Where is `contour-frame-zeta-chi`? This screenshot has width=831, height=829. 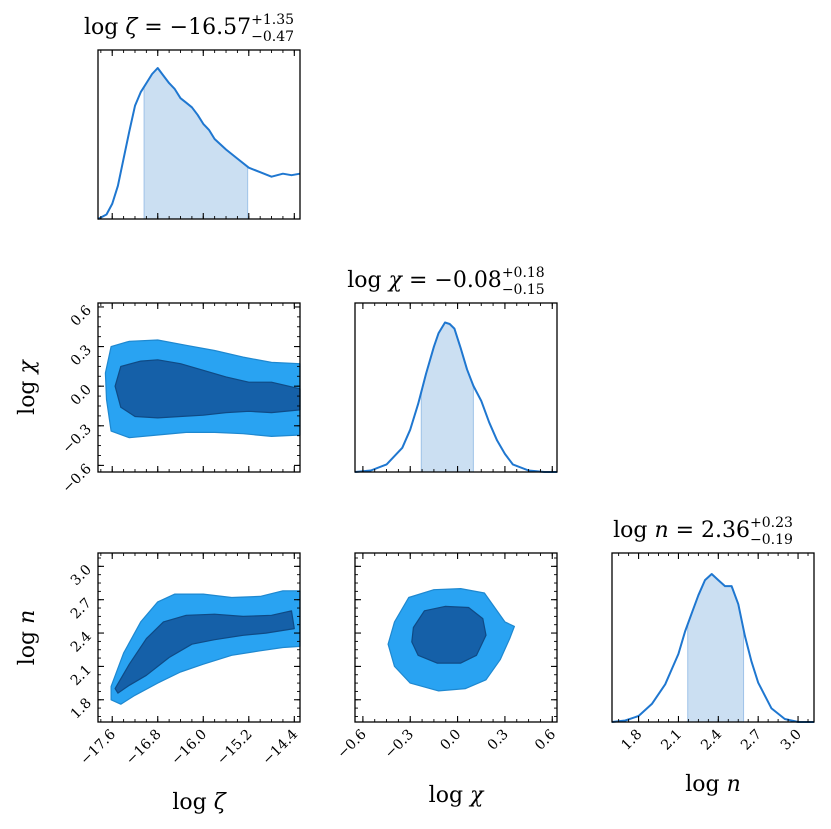
contour-frame-zeta-chi is located at coordinates (199, 387).